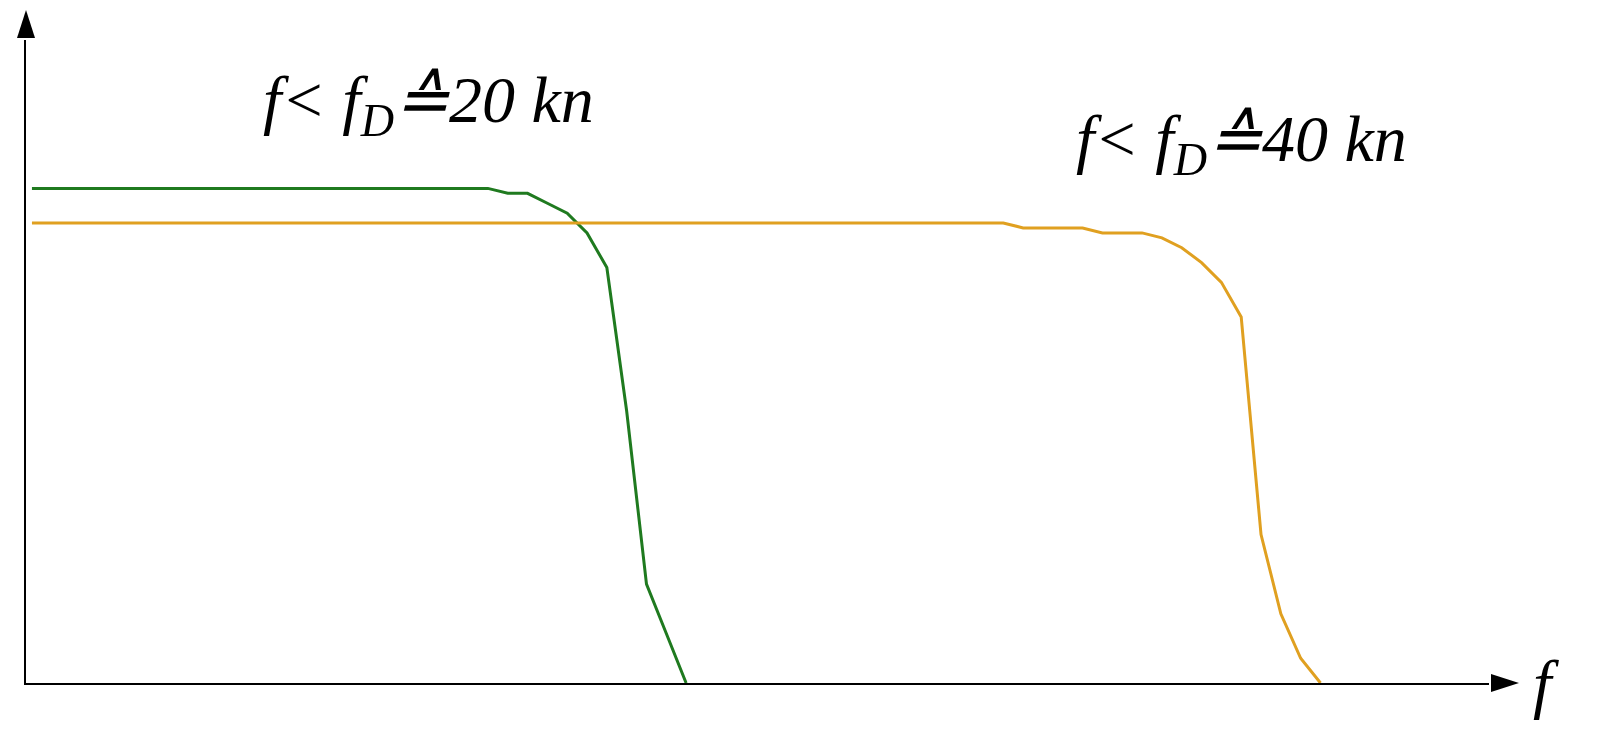 This screenshot has height=733, width=1599. Describe the element at coordinates (428, 104) in the screenshot. I see `series-label: f< f$_{D}$≙20 kn` at that location.